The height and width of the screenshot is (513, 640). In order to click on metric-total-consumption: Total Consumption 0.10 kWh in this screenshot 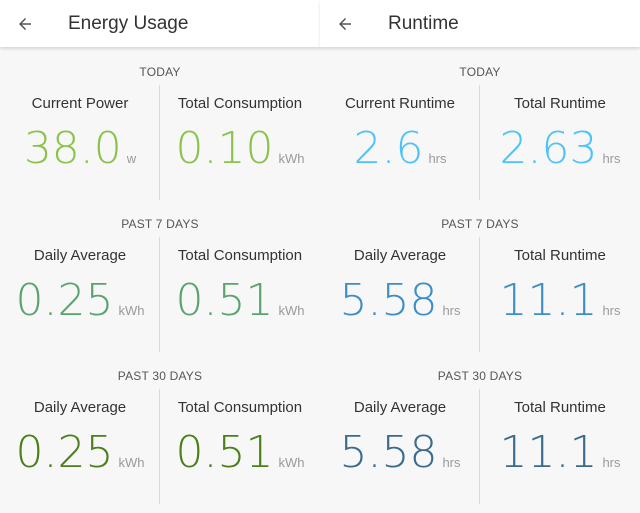, I will do `click(240, 142)`.